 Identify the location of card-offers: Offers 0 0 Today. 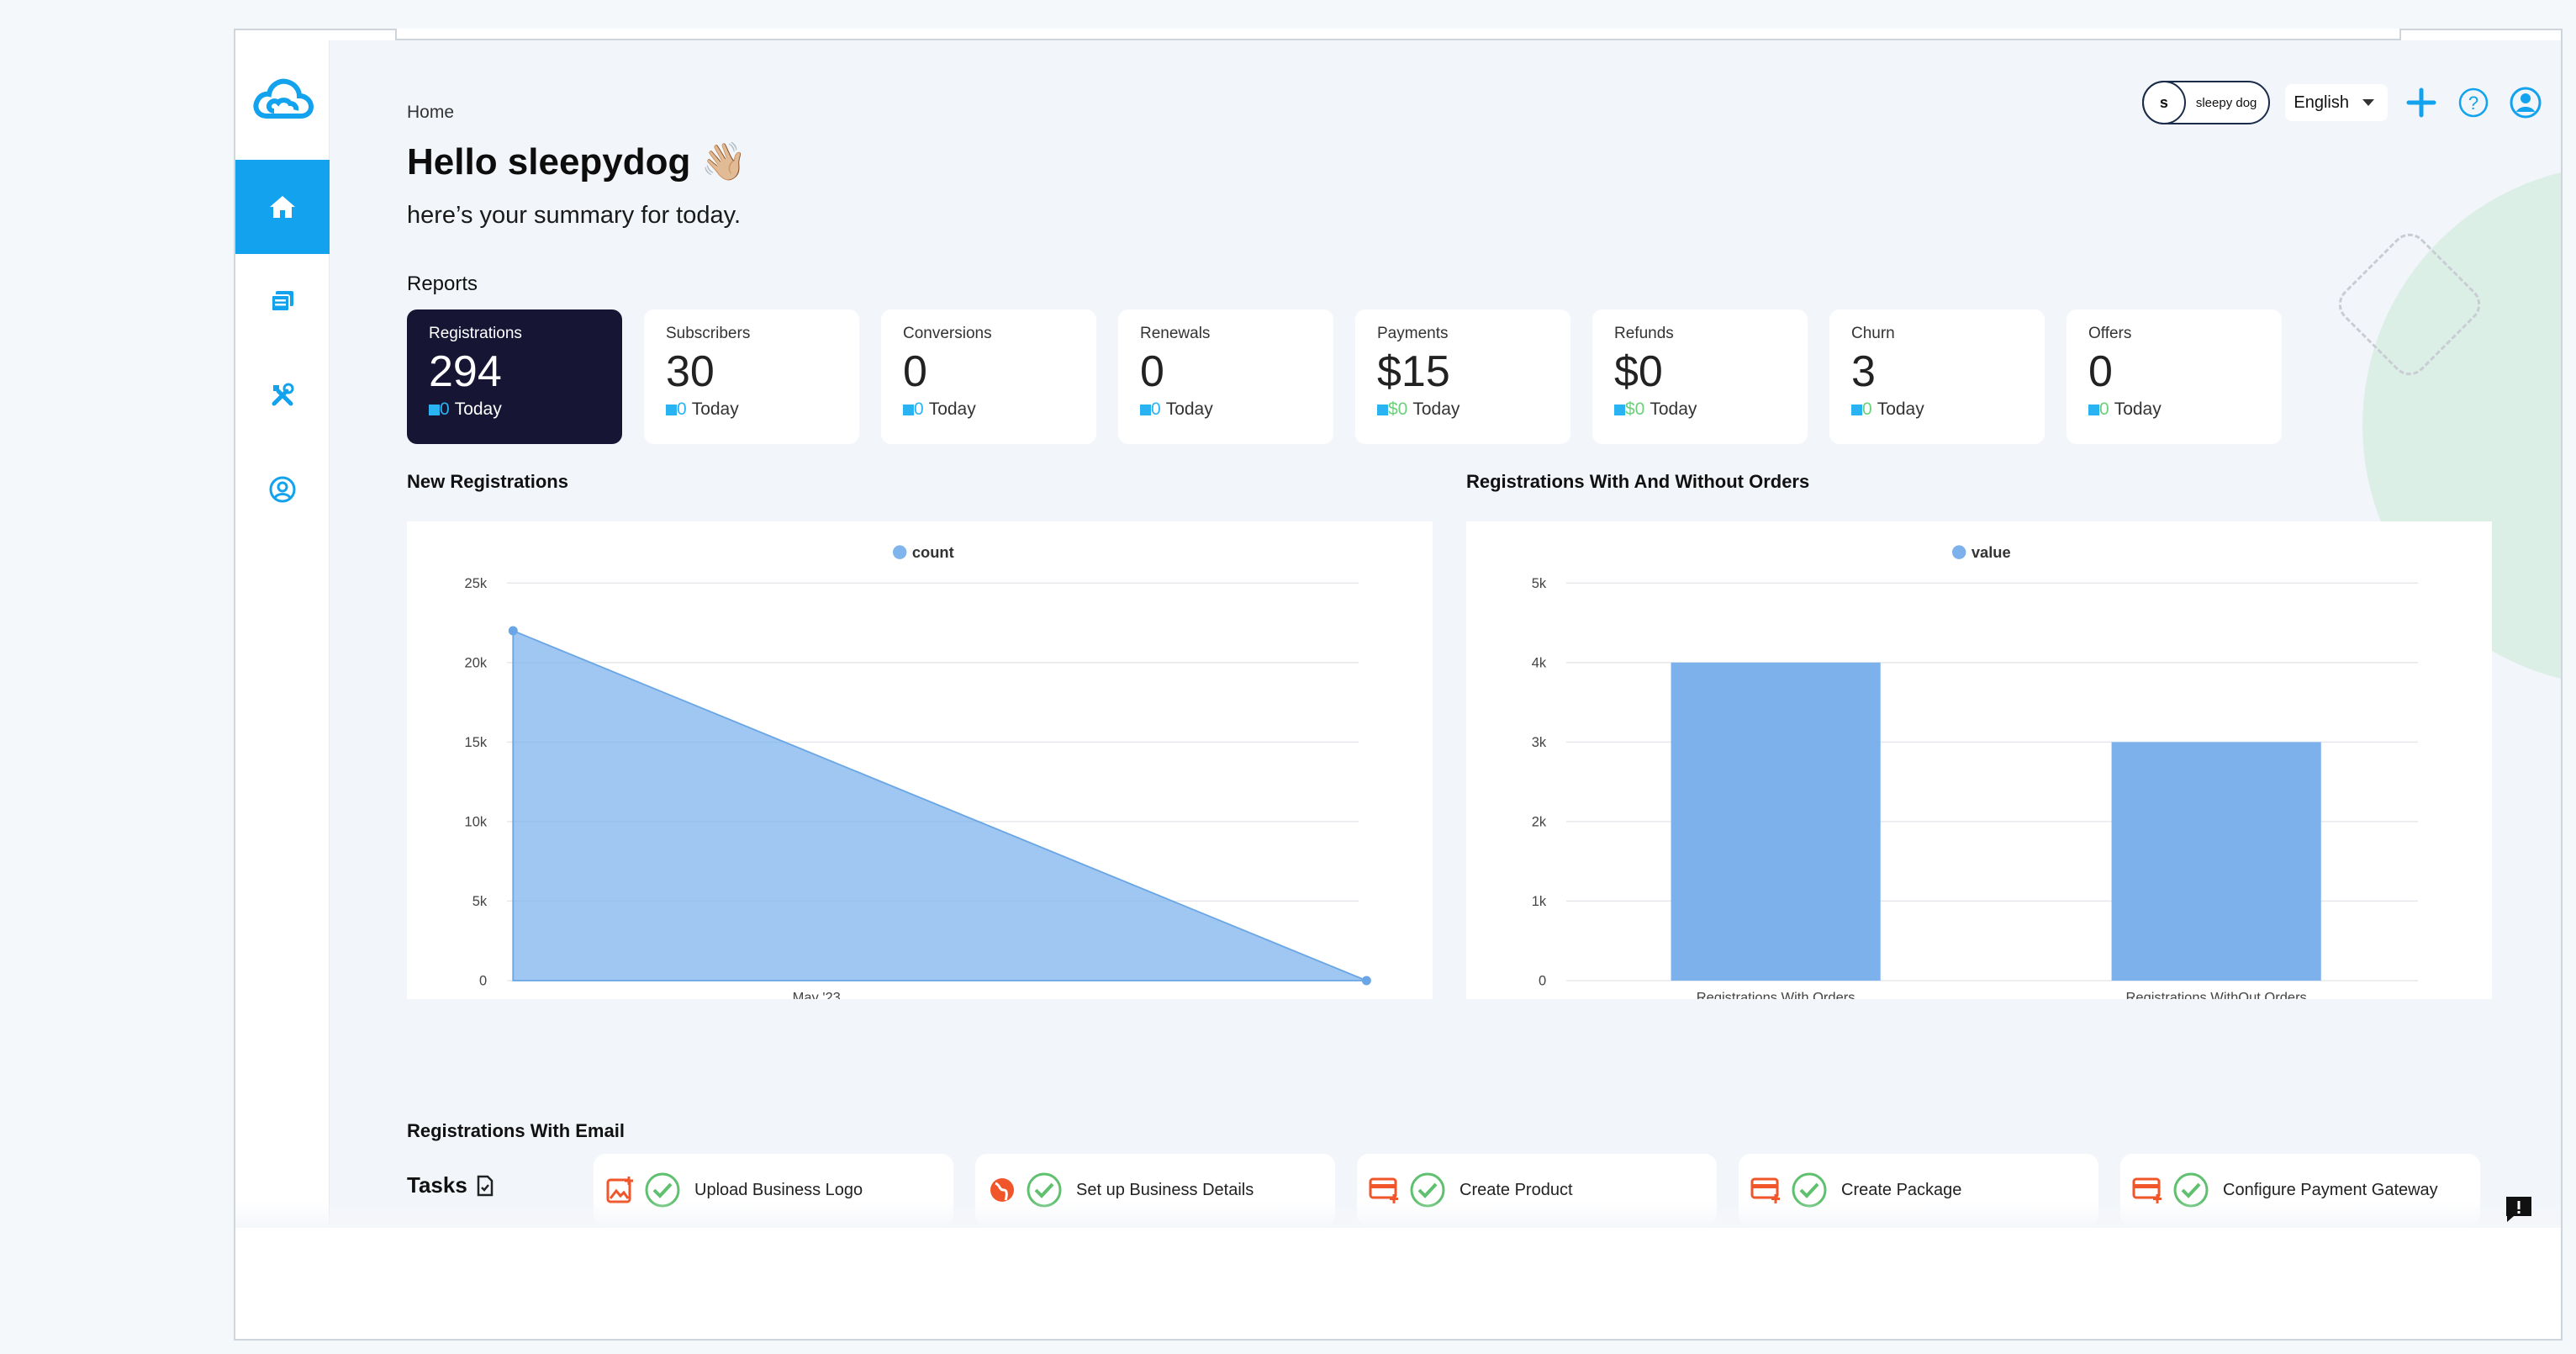
(2174, 376).